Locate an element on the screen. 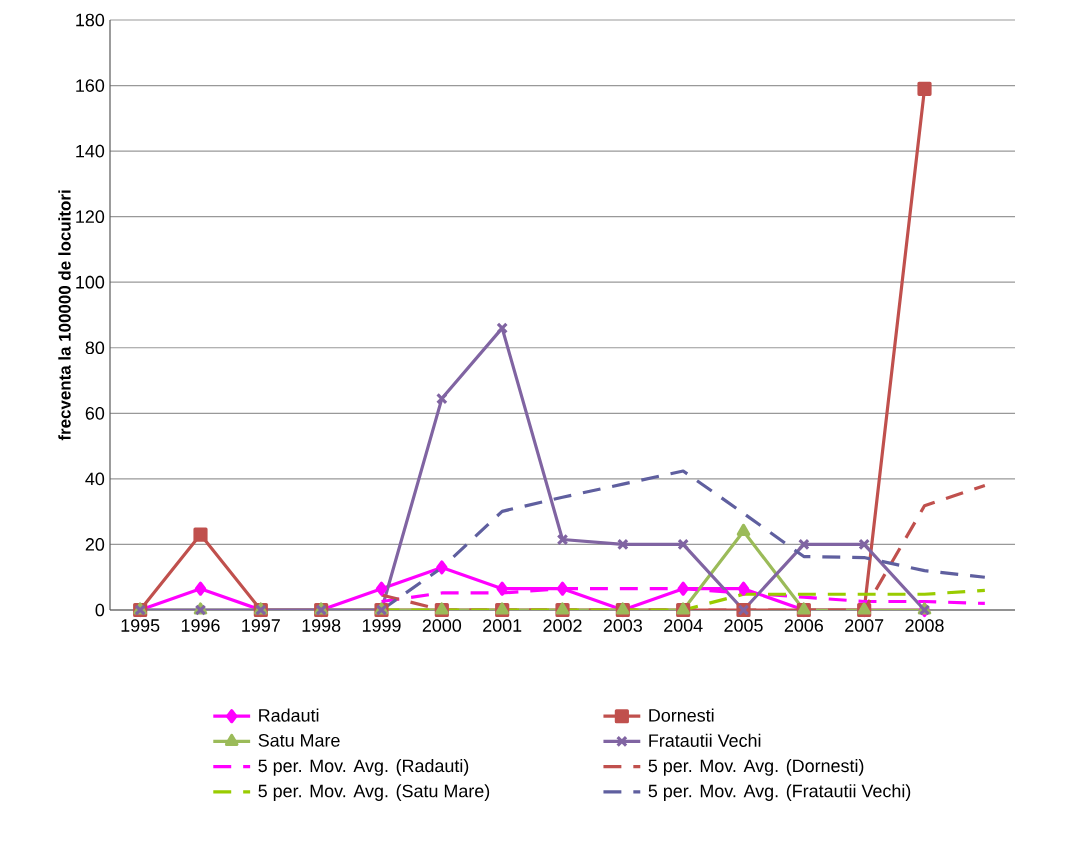  x-tick-label: 1995 is located at coordinates (140, 625).